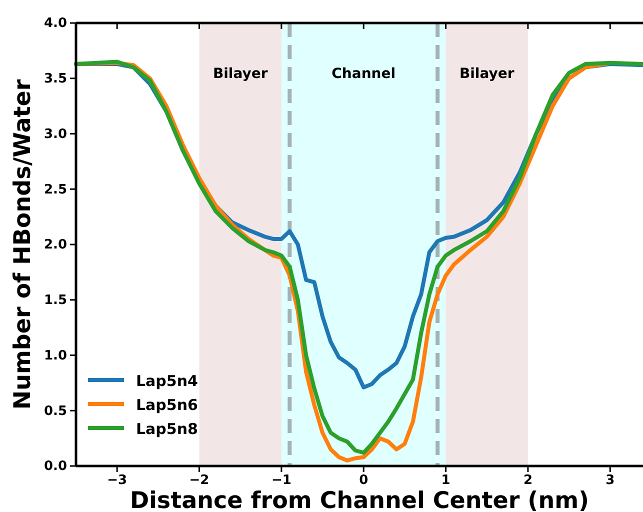 This screenshot has height=512, width=643. Describe the element at coordinates (117, 480) in the screenshot. I see `x-tick-label: −3` at that location.